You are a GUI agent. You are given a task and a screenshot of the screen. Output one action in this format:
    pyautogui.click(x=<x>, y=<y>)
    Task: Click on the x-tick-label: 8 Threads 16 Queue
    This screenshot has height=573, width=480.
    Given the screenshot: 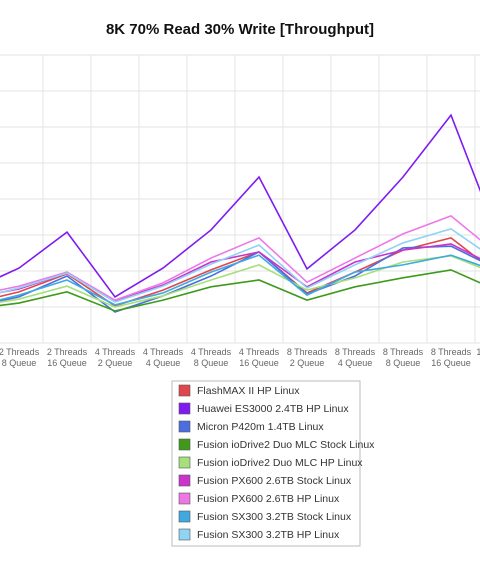 What is the action you would take?
    pyautogui.click(x=451, y=357)
    